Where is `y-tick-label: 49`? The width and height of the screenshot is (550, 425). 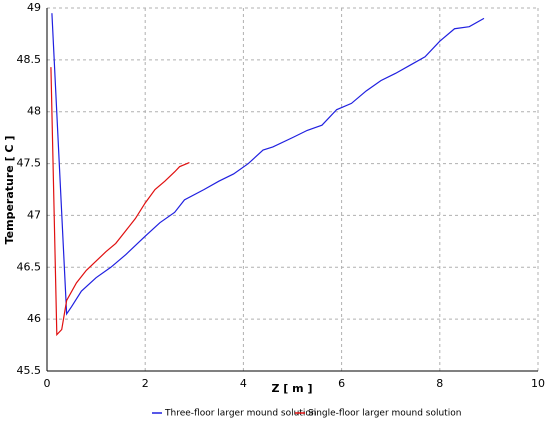
y-tick-label: 49 is located at coordinates (34, 7).